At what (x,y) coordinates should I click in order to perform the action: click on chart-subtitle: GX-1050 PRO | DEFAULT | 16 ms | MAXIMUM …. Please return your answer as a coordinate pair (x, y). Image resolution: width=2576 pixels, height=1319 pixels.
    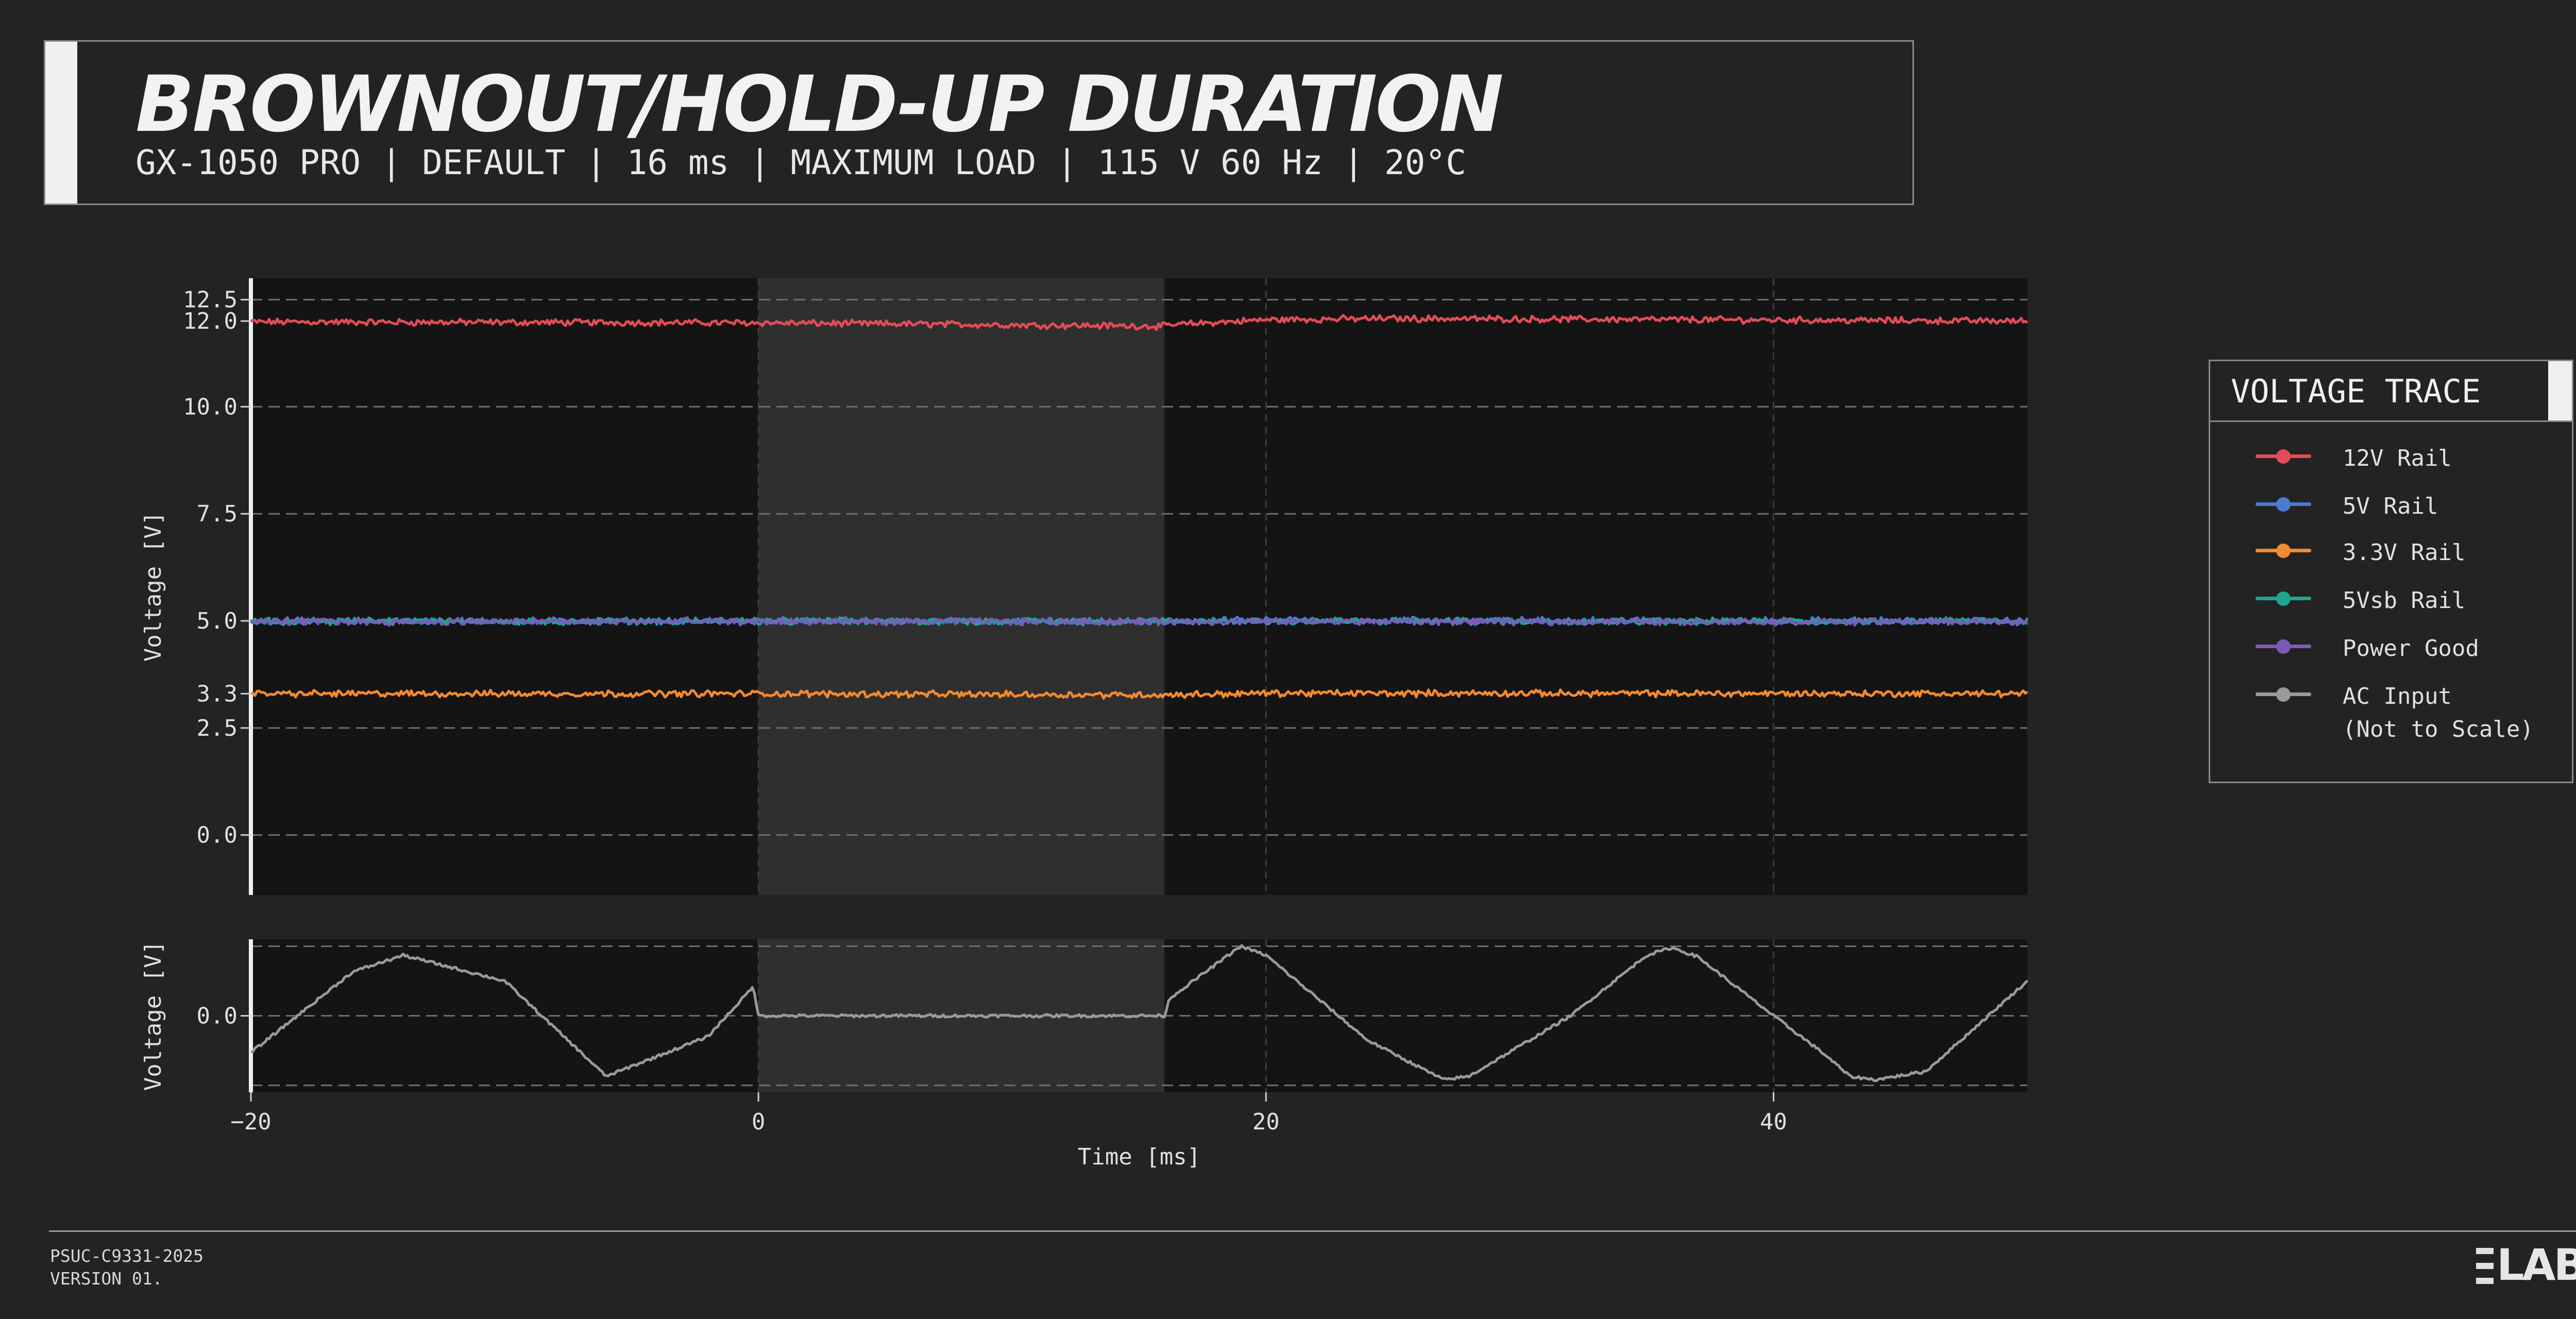
    Looking at the image, I should click on (800, 162).